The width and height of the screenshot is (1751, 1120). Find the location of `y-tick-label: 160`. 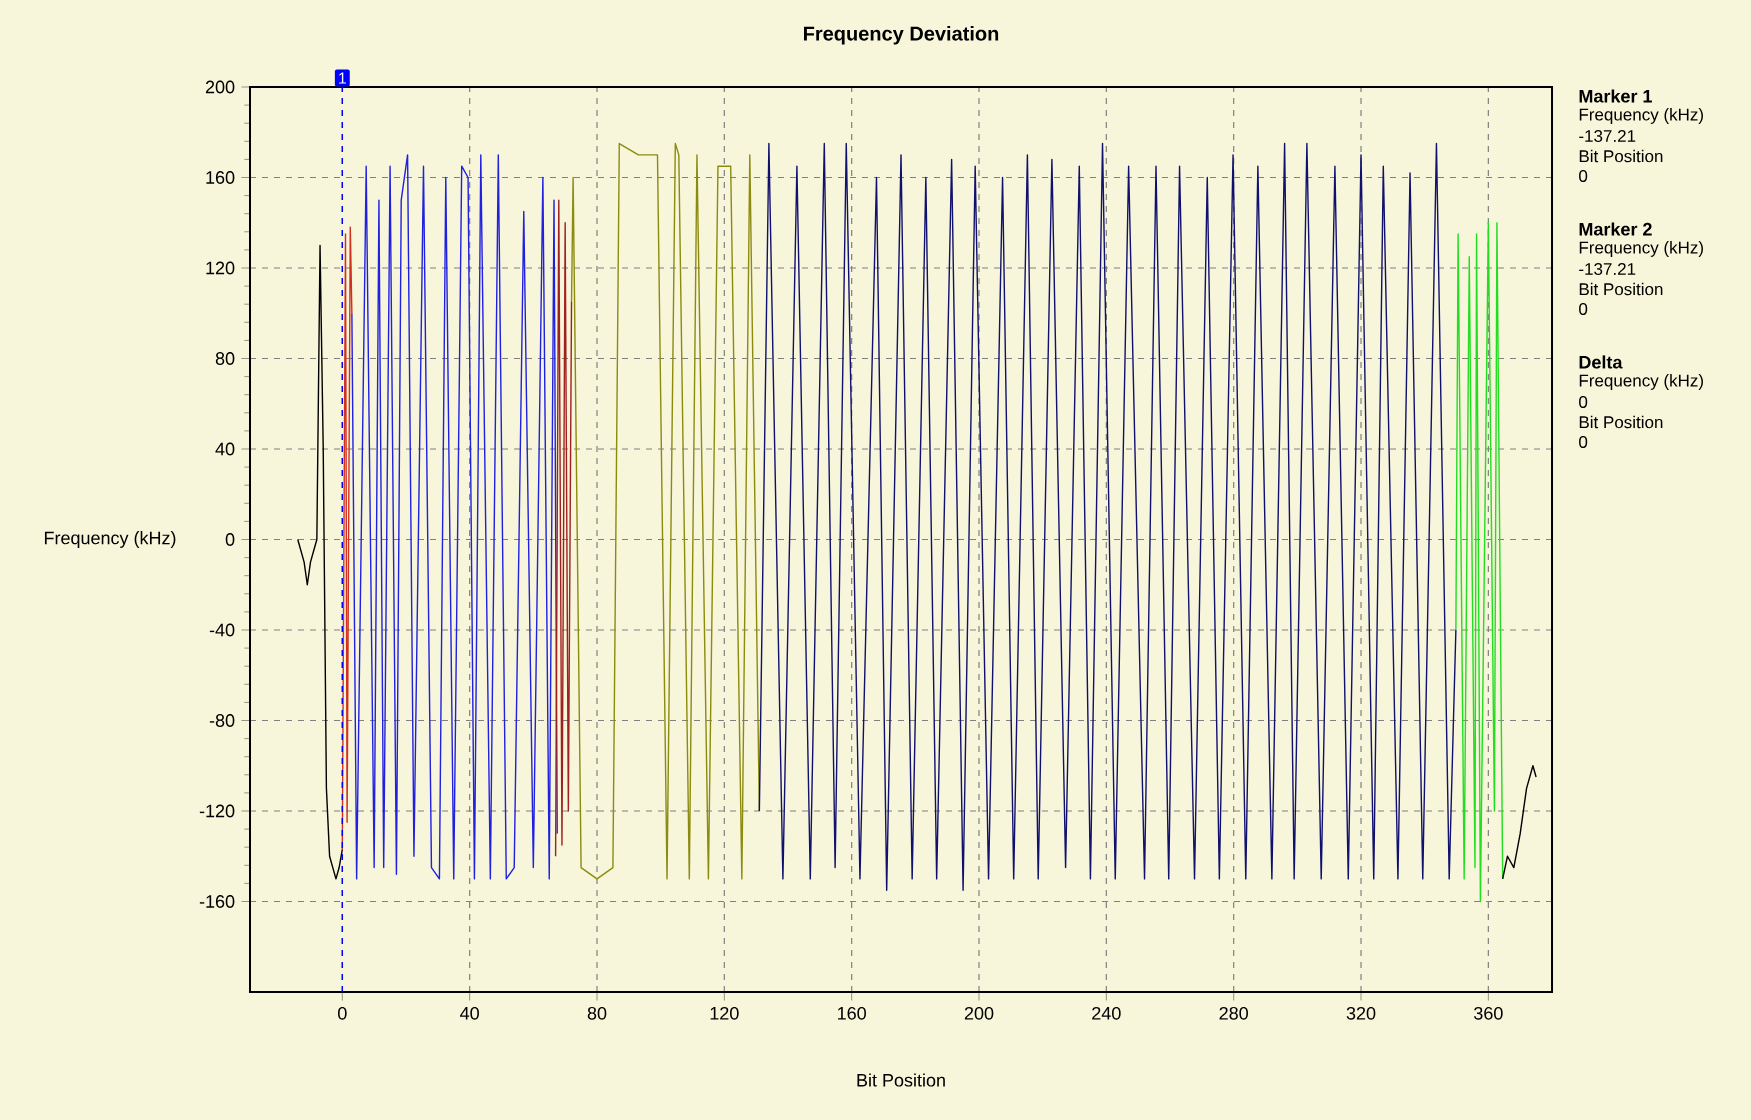

y-tick-label: 160 is located at coordinates (220, 177).